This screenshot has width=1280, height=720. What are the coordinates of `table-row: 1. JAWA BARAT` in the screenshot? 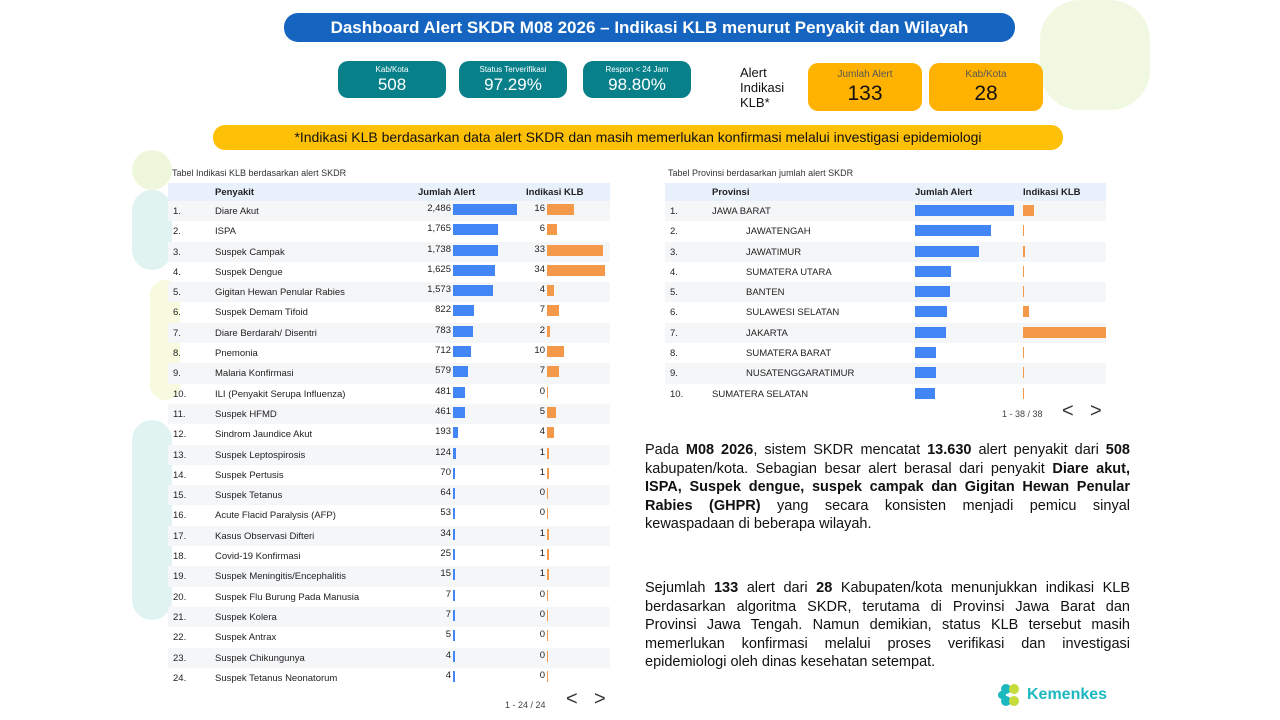 It's located at (885, 211).